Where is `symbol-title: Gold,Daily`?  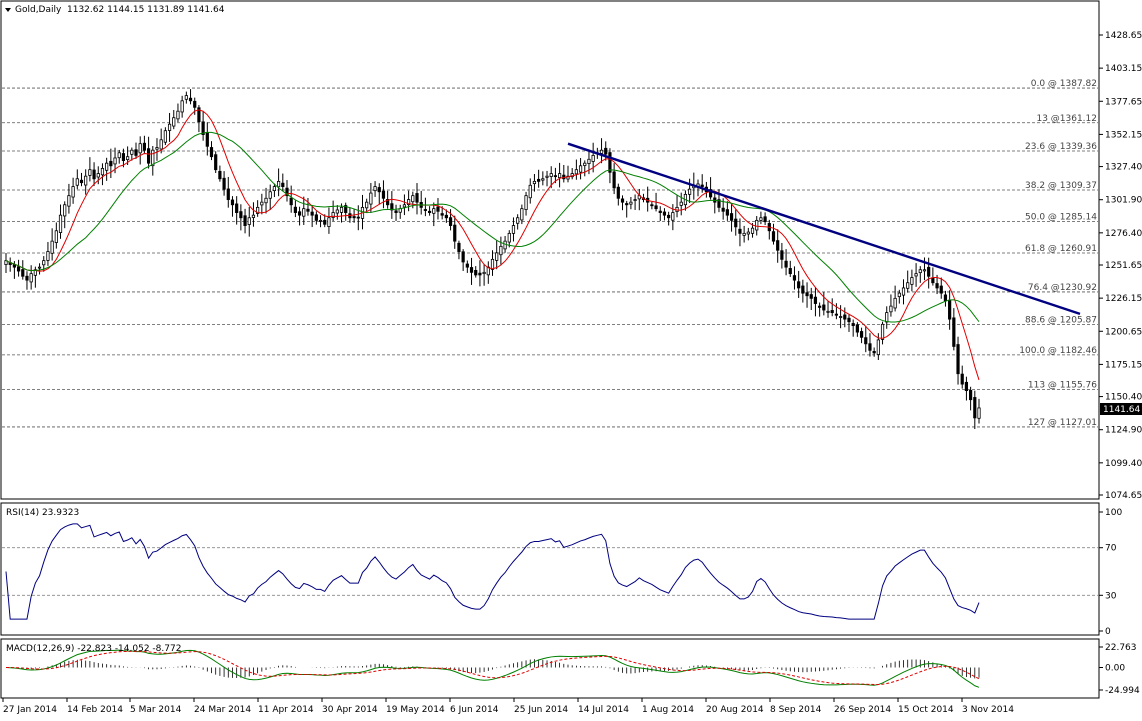
symbol-title: Gold,Daily is located at coordinates (38, 10).